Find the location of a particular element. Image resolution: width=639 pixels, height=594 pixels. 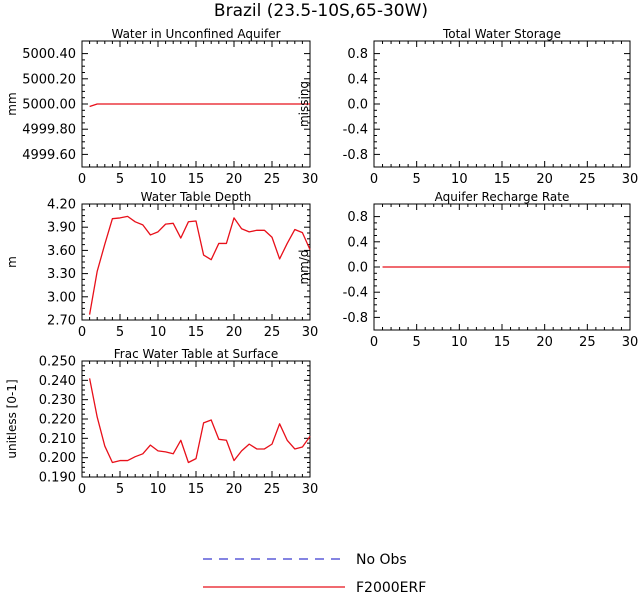

y-tick-label: 0.230 is located at coordinates (57, 400).